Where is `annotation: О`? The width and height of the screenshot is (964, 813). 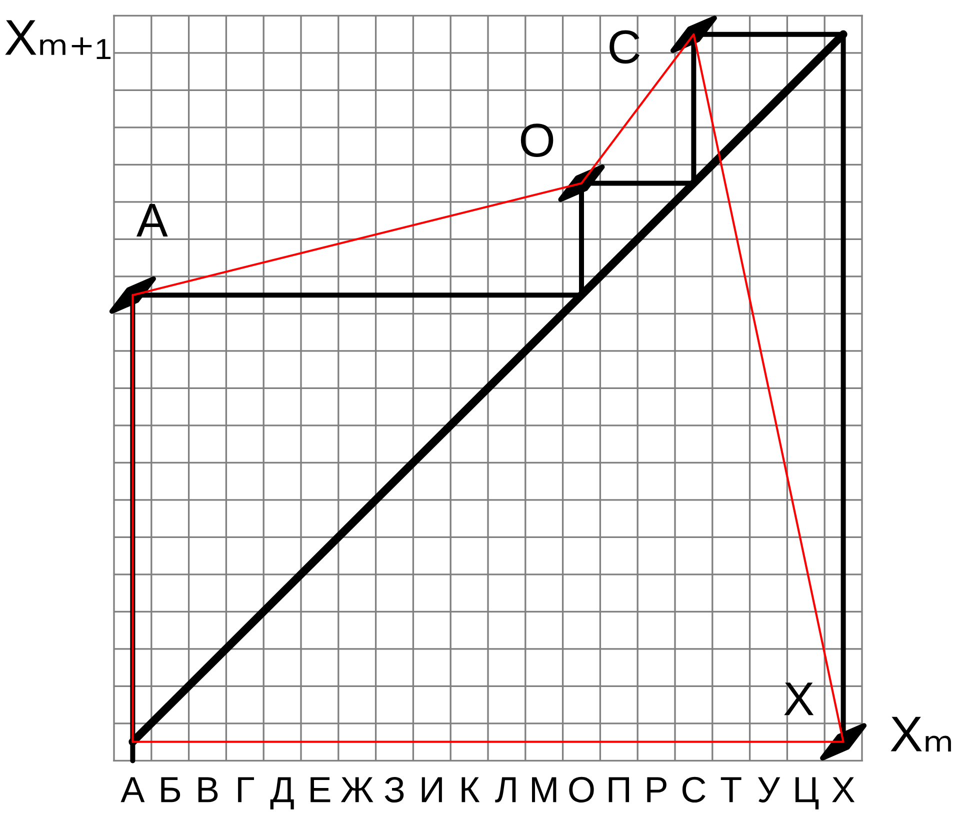 annotation: О is located at coordinates (537, 141).